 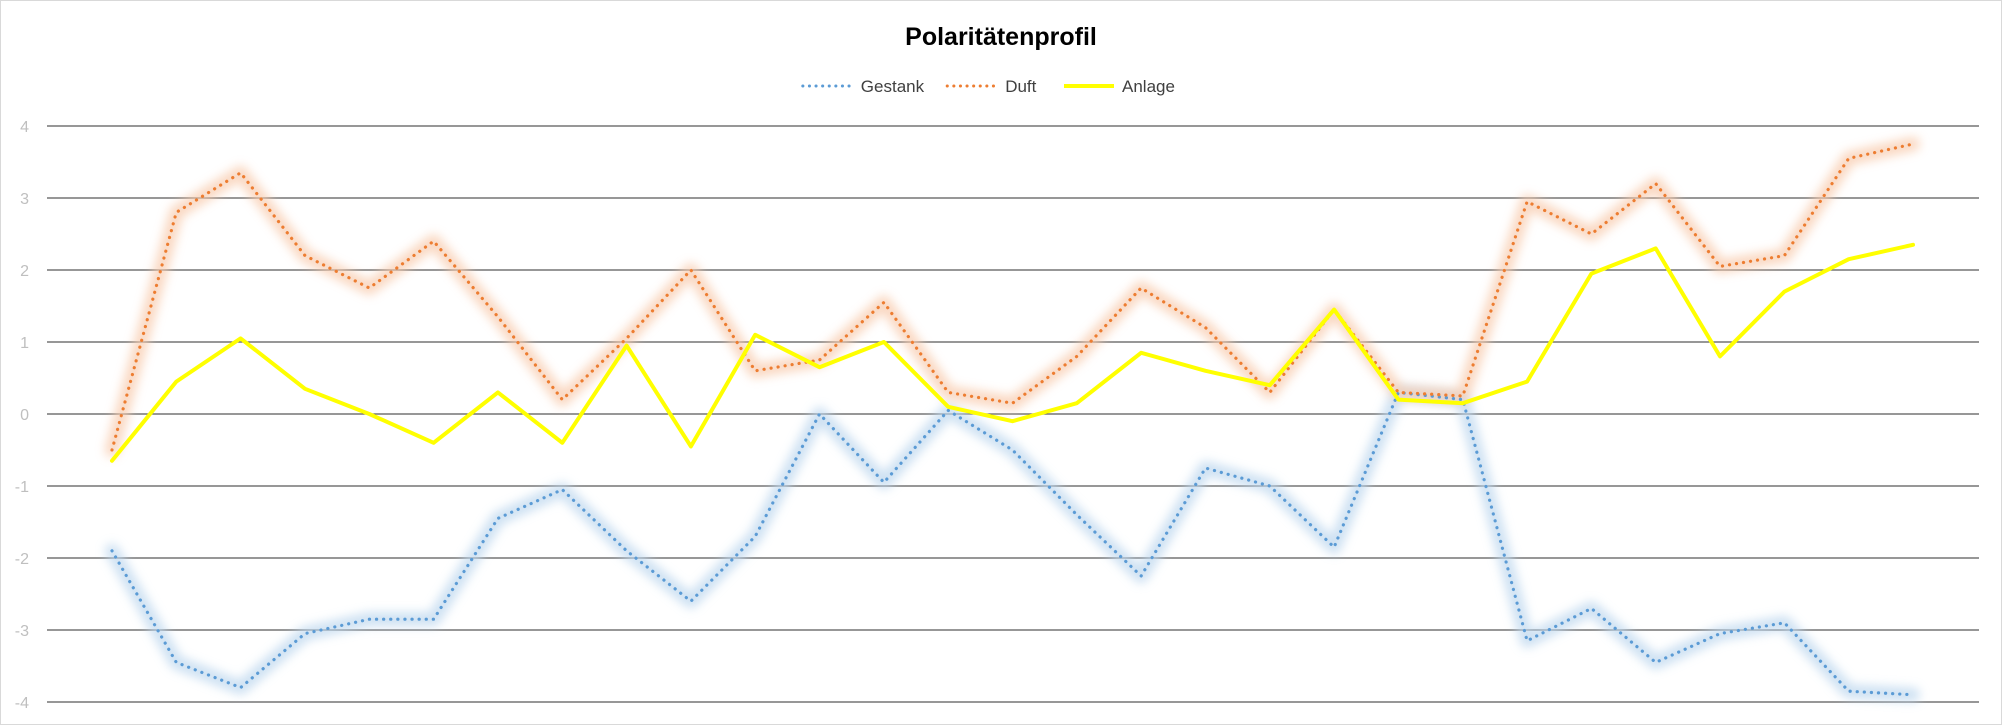 What do you see at coordinates (24, 271) in the screenshot?
I see `y-tick-label: 2` at bounding box center [24, 271].